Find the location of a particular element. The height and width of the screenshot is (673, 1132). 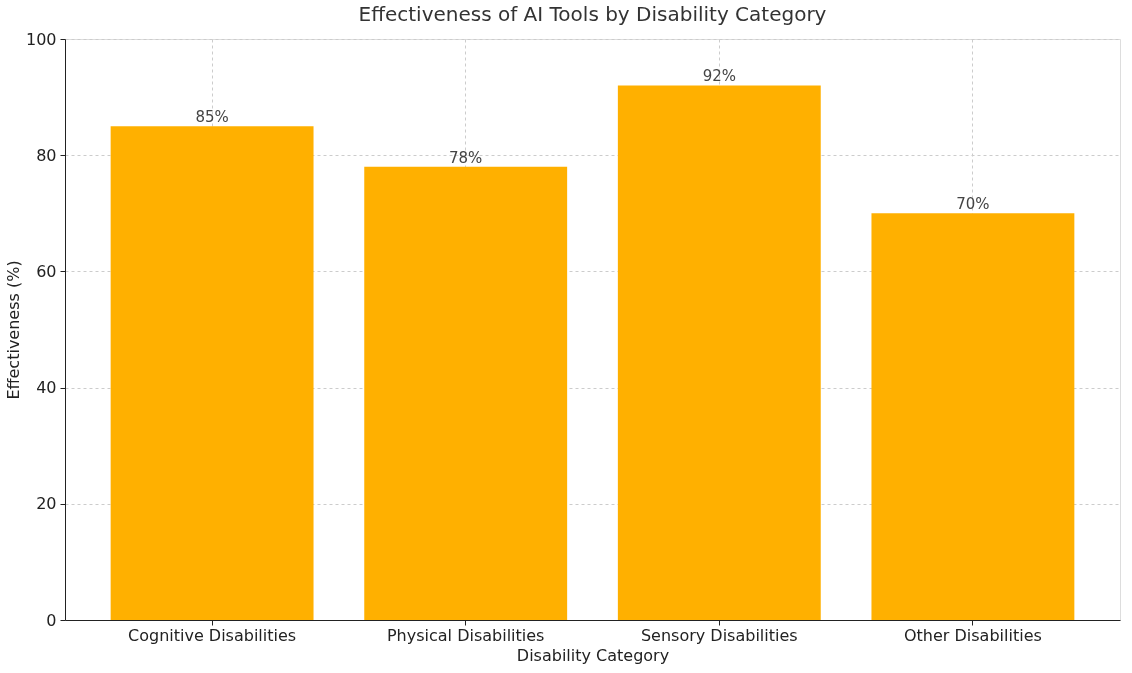

x-tick-label: Cognitive Disabilities is located at coordinates (212, 635).